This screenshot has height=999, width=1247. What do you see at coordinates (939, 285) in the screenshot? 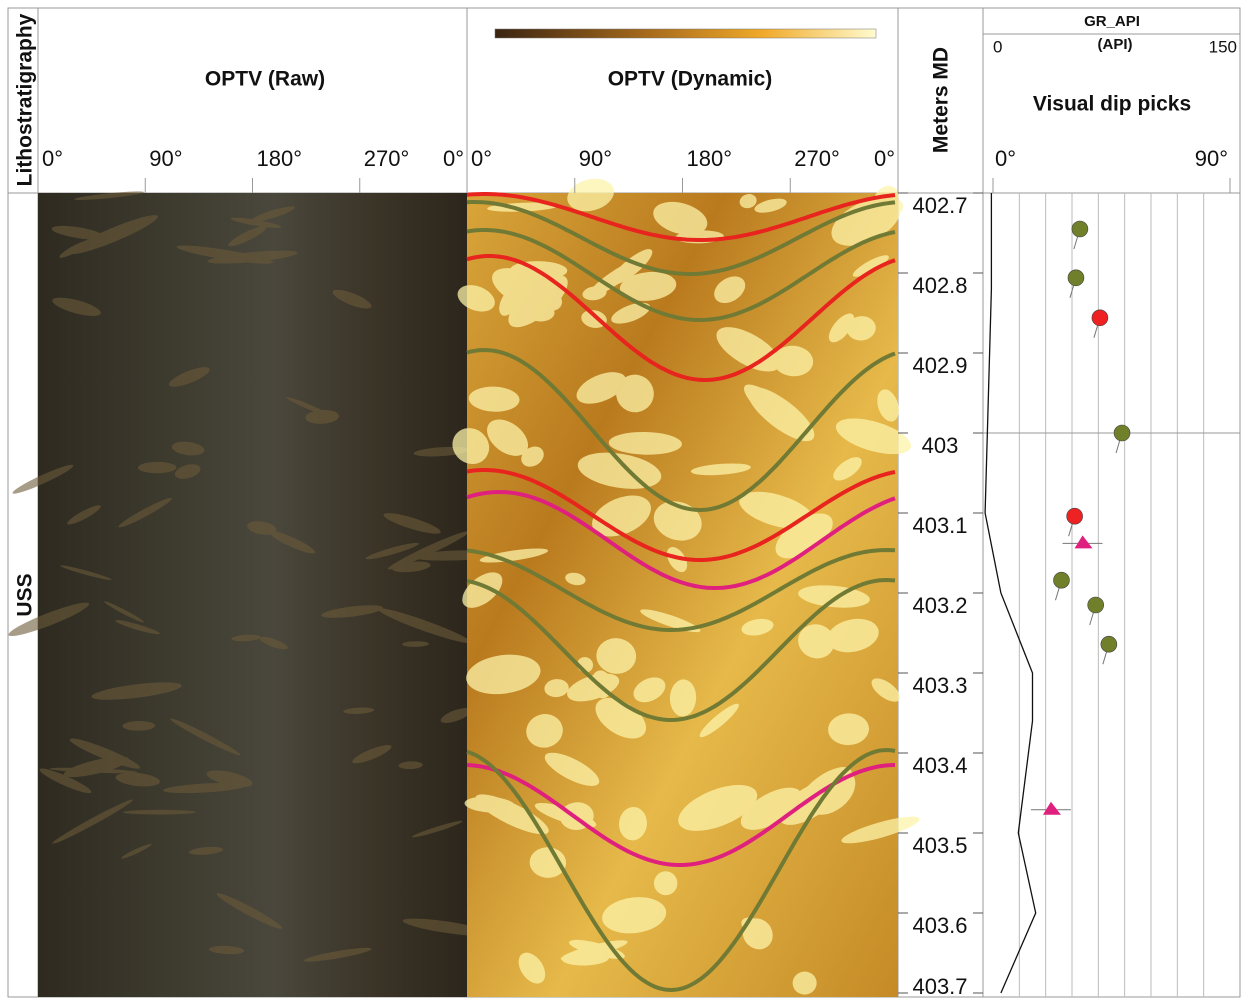
I see `depth-label: 402.8` at bounding box center [939, 285].